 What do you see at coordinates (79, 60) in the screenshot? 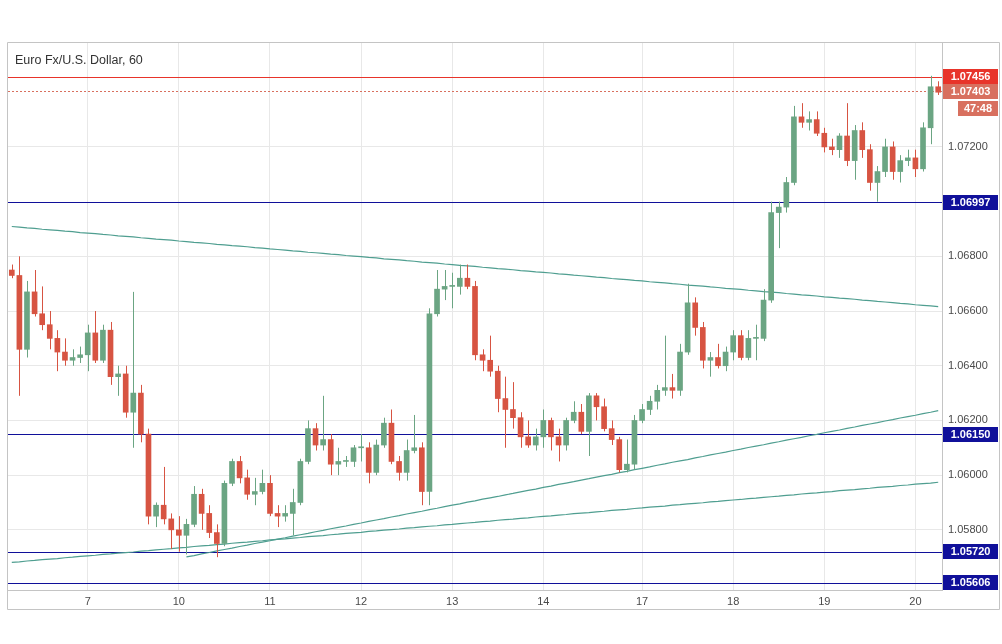
I see `text: Euro Fx/U.S. Dollar, 60` at bounding box center [79, 60].